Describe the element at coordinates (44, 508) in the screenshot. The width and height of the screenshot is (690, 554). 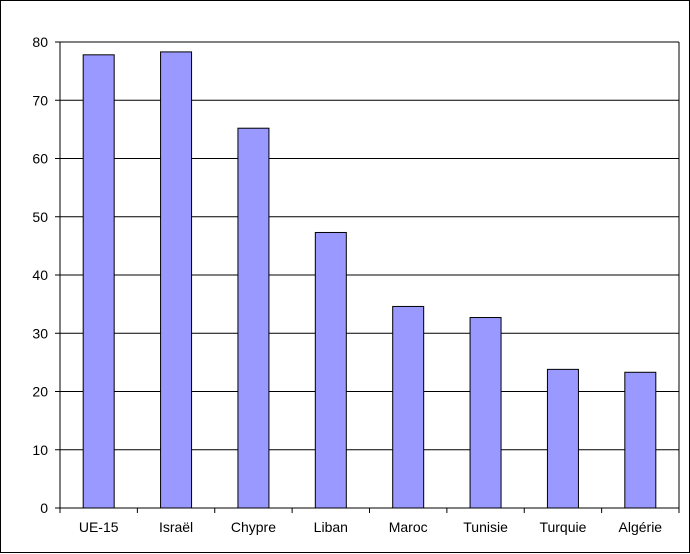
I see `y-tick-label: 0` at that location.